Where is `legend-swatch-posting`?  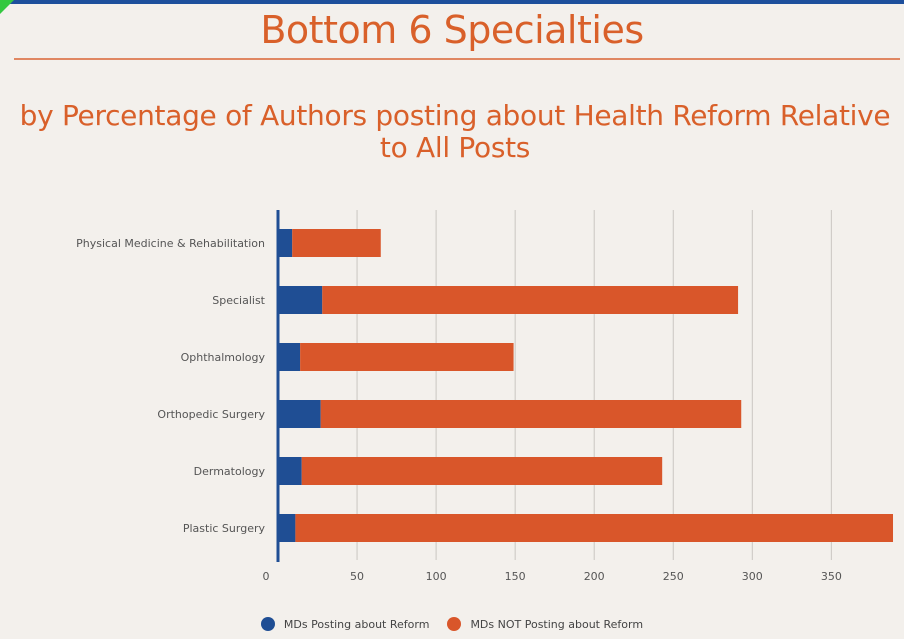
legend-swatch-posting is located at coordinates (267, 624).